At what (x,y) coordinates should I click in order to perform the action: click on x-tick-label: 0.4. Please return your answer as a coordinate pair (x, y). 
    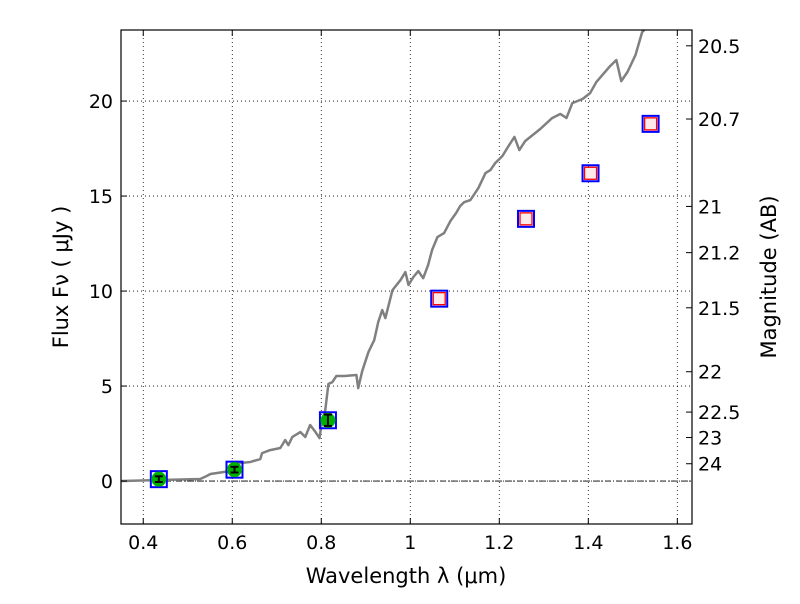
    Looking at the image, I should click on (143, 543).